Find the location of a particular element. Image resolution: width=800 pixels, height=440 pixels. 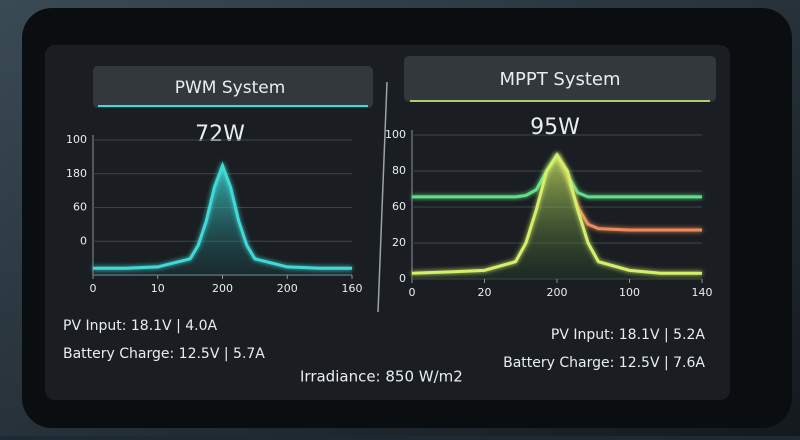

x-tick-label: 100 is located at coordinates (629, 292).